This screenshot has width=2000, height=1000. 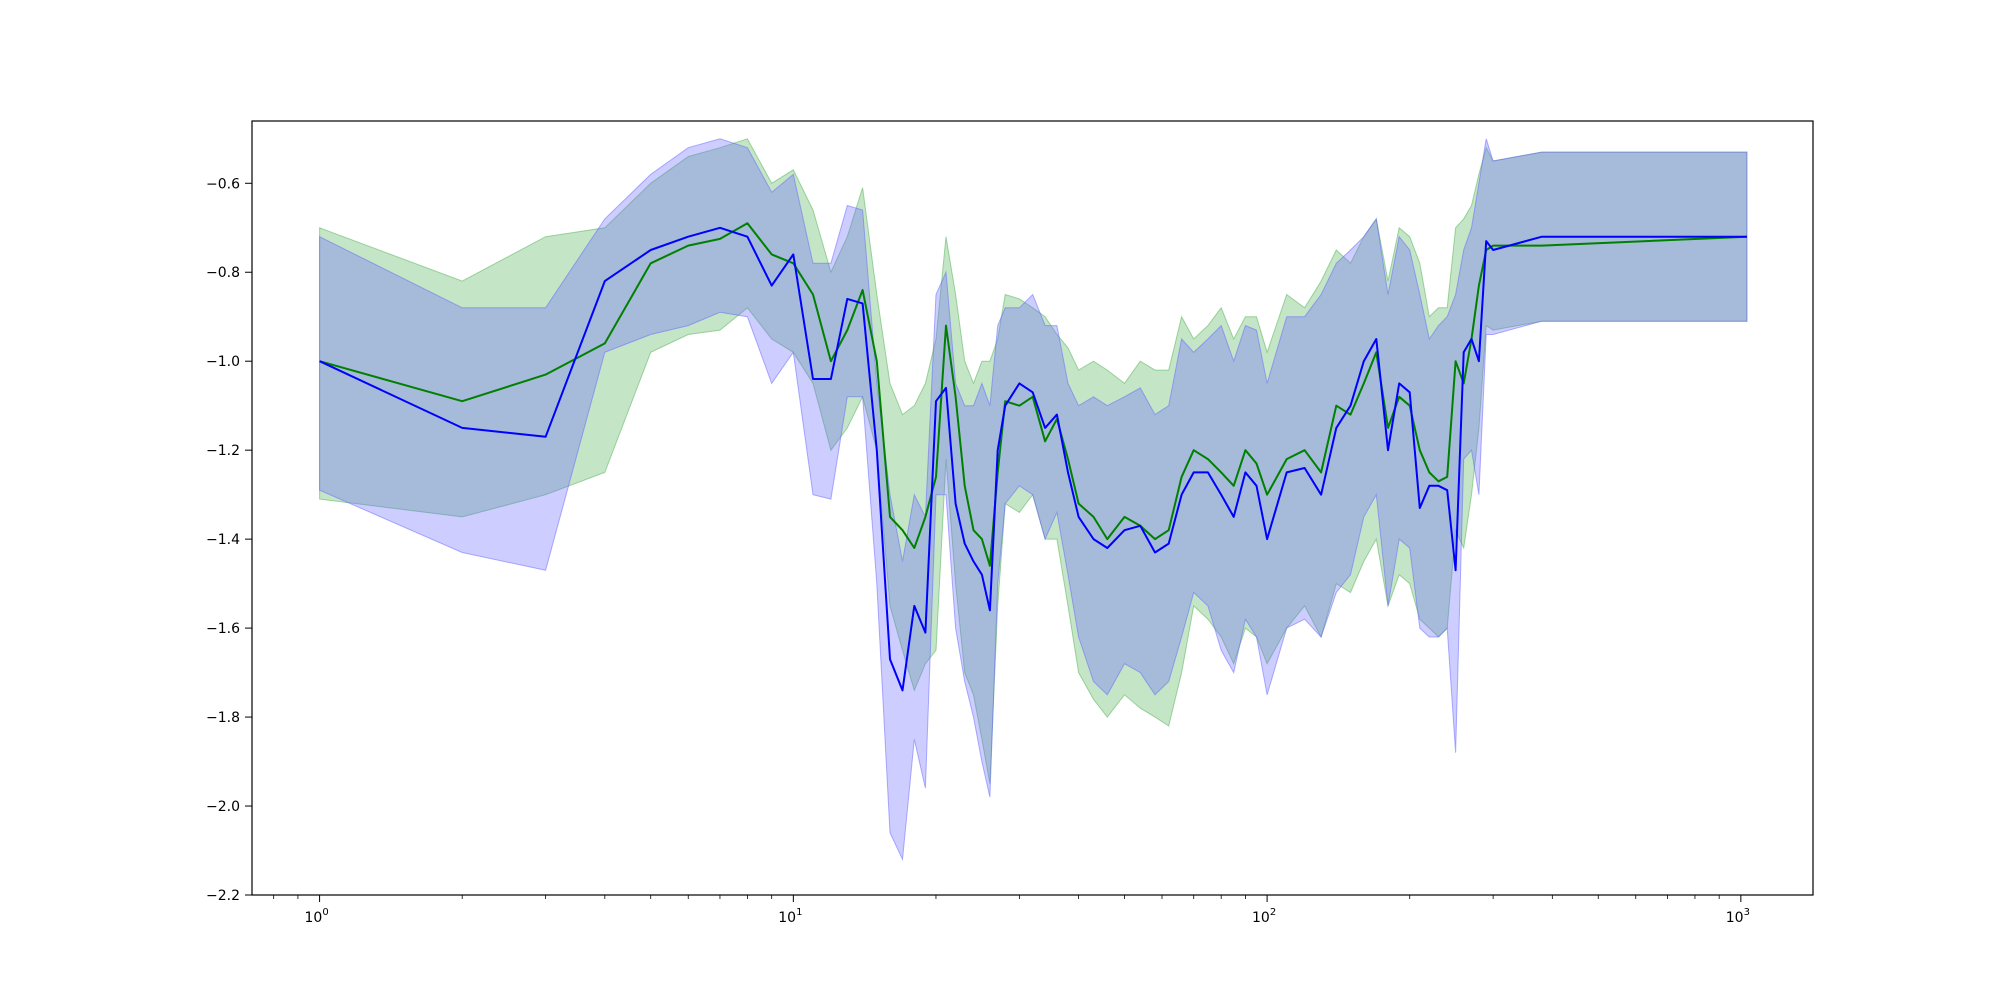 I want to click on x-tick-label: 10⁰, so click(x=316, y=916).